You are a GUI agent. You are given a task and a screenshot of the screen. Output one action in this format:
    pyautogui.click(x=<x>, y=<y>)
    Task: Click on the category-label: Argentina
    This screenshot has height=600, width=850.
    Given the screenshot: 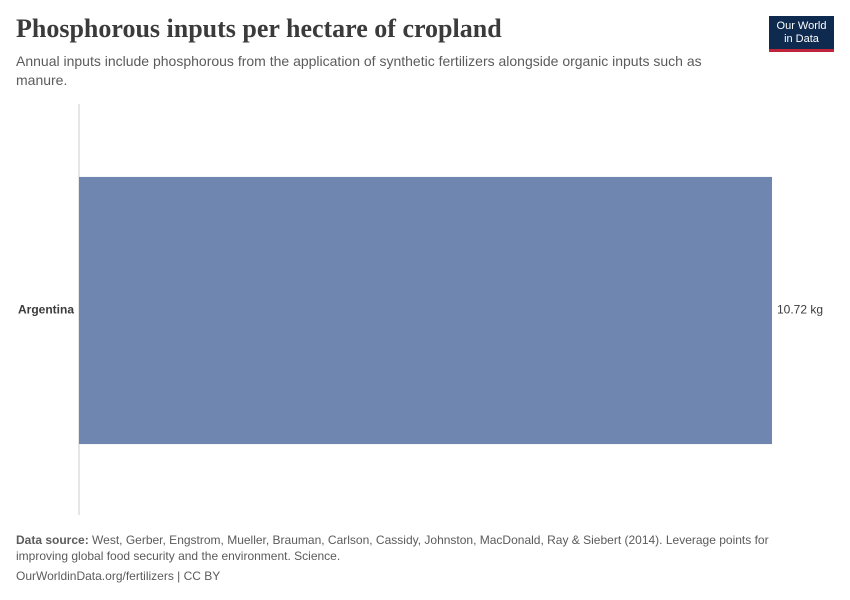 What is the action you would take?
    pyautogui.click(x=46, y=310)
    